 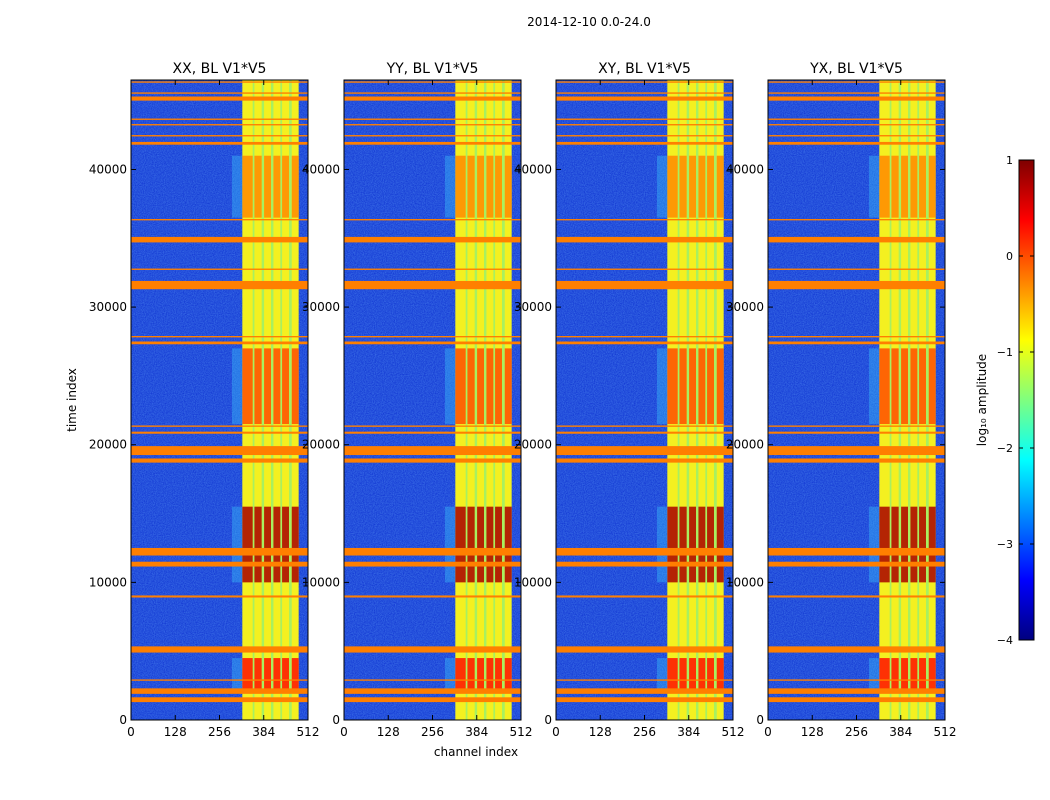 I want to click on x-tick-label: 0, so click(x=344, y=732).